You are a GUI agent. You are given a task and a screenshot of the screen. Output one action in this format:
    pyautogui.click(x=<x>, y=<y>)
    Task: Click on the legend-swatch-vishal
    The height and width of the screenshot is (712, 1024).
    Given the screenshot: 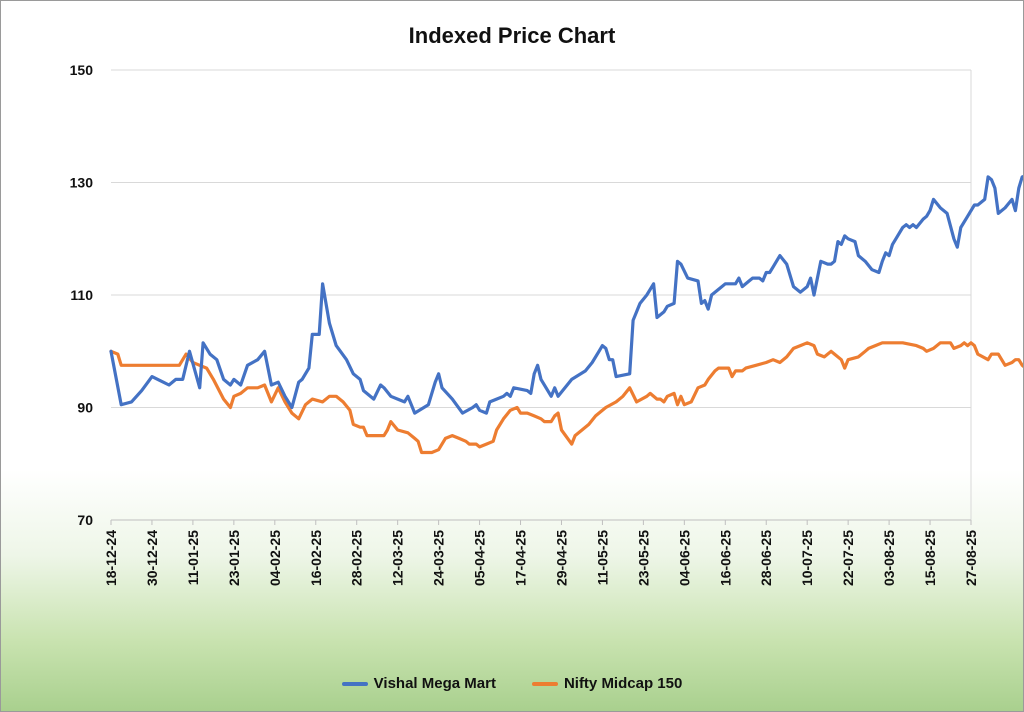 What is the action you would take?
    pyautogui.click(x=354, y=683)
    